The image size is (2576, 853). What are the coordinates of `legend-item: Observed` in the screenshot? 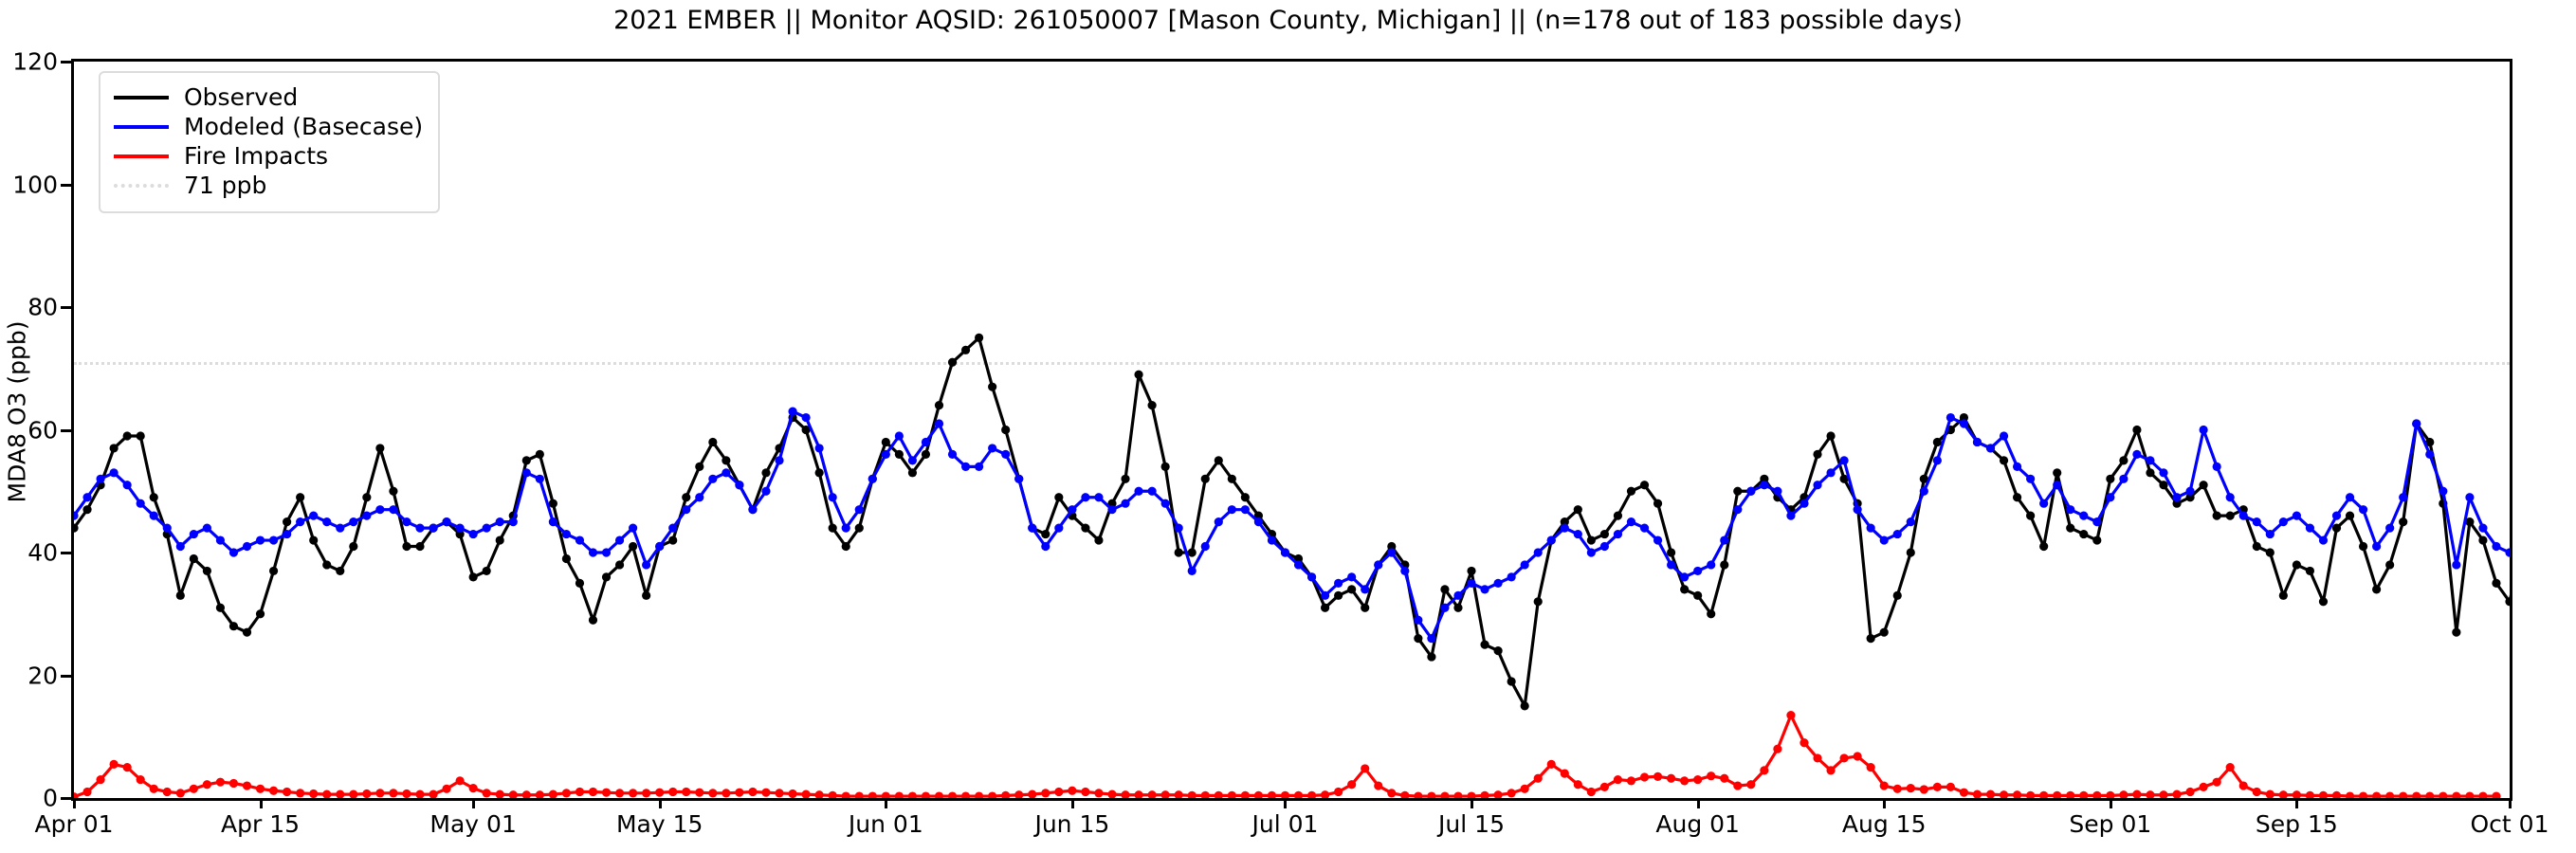 It's located at (268, 97).